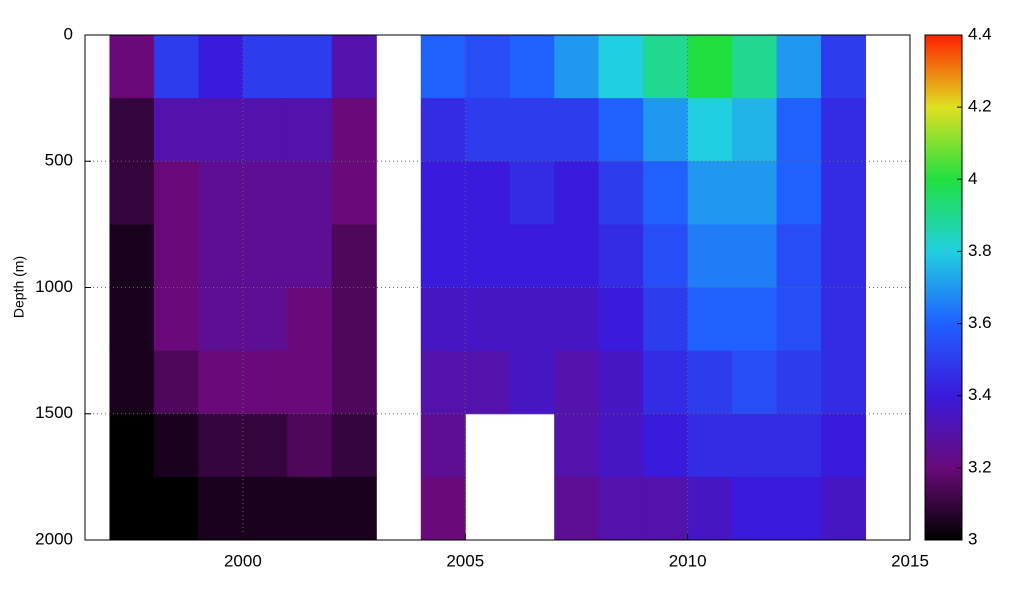 The height and width of the screenshot is (593, 1024). Describe the element at coordinates (243, 560) in the screenshot. I see `x-tick-label: 2000` at that location.